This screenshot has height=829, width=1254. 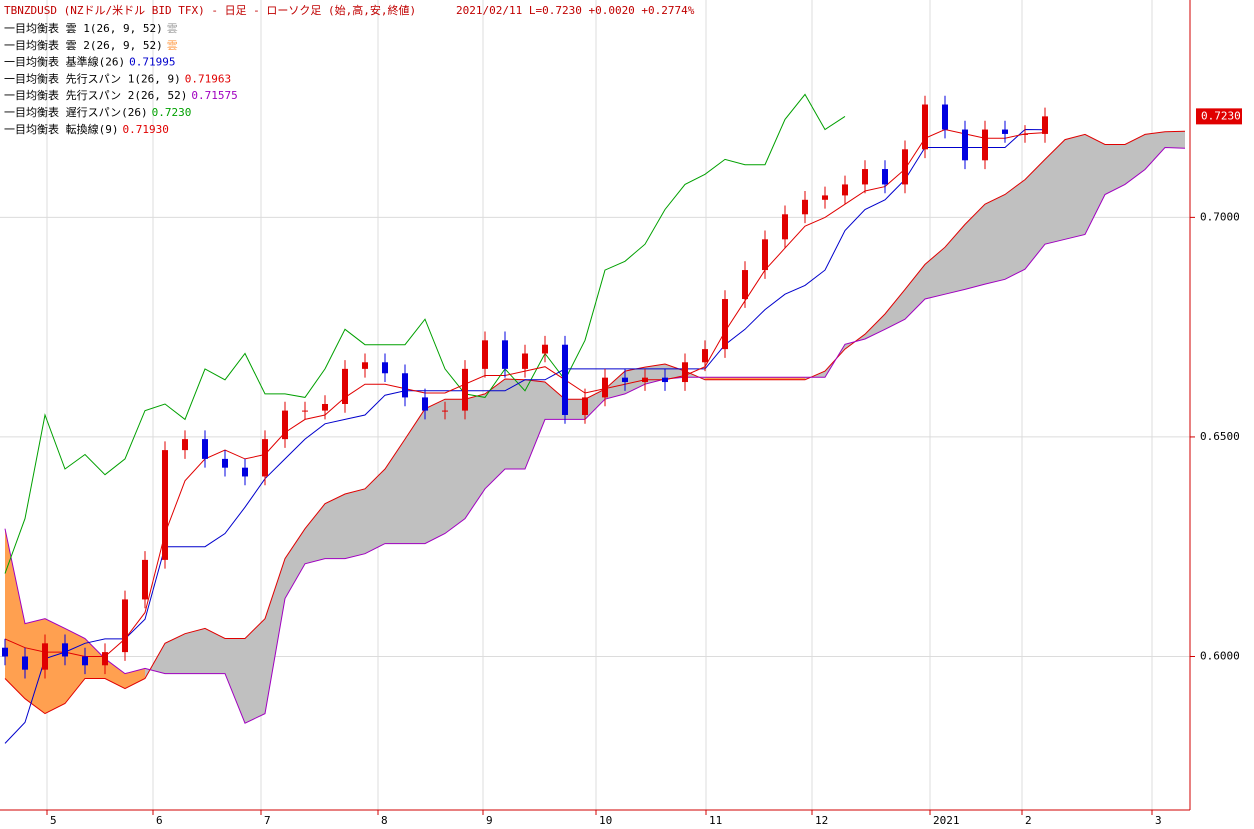 What do you see at coordinates (86, 129) in the screenshot?
I see `legend-entry: 一目均衡表 転換線(9) 0.71930` at bounding box center [86, 129].